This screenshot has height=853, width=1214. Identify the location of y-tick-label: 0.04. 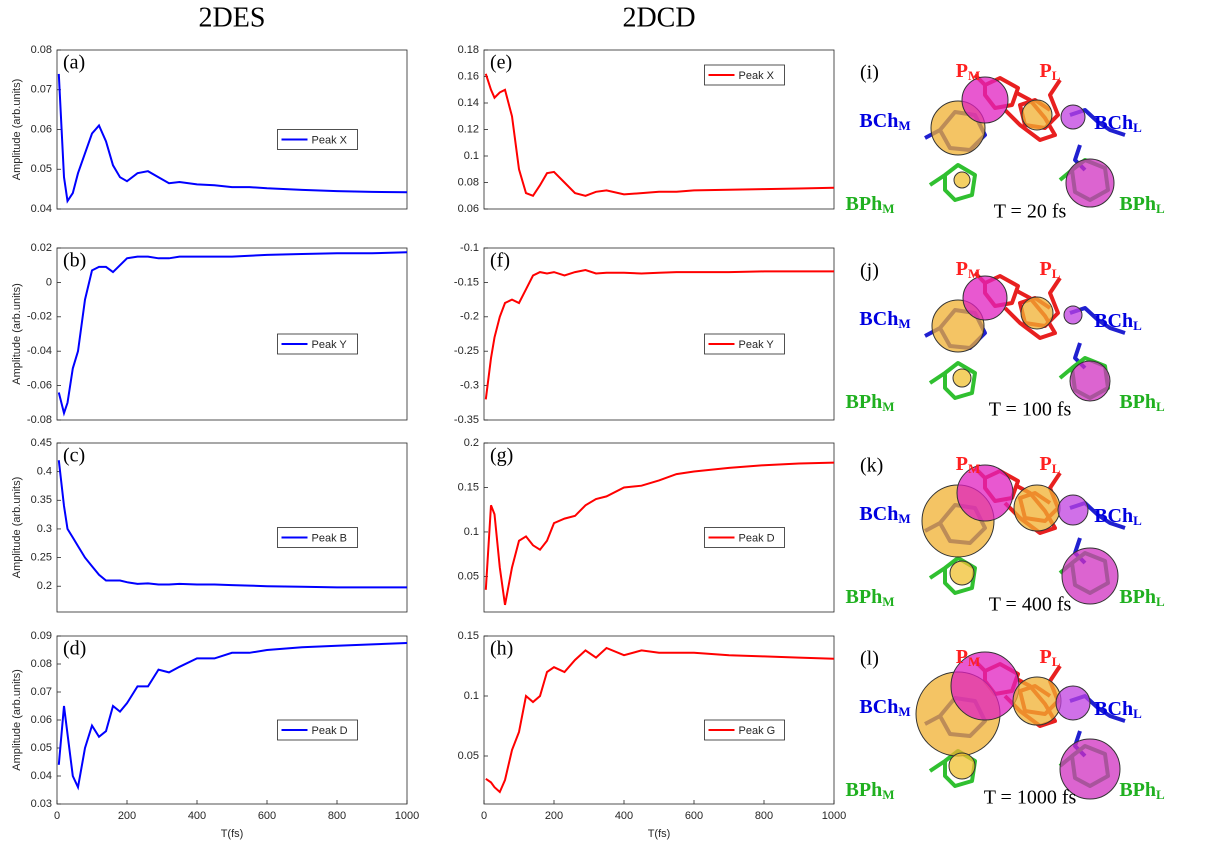
(41, 209).